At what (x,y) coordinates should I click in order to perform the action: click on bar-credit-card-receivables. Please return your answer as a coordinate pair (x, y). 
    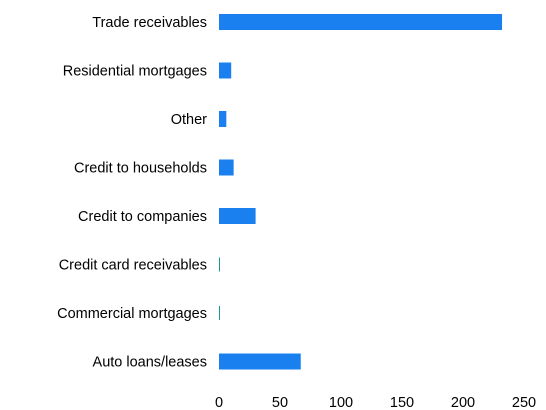
    Looking at the image, I should click on (219, 264).